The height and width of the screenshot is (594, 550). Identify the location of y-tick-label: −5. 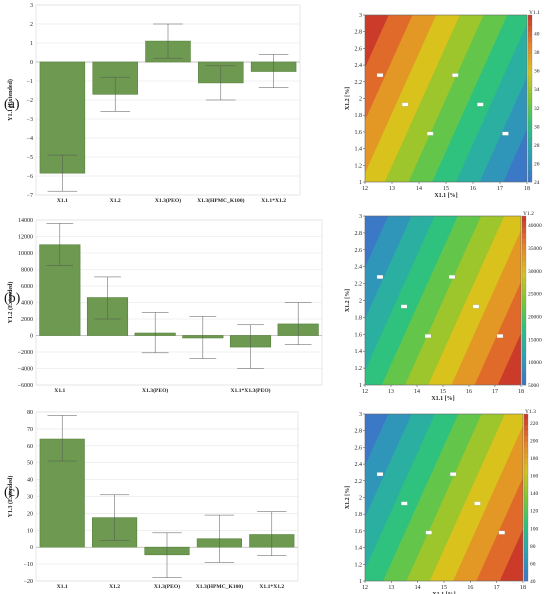
(30, 158).